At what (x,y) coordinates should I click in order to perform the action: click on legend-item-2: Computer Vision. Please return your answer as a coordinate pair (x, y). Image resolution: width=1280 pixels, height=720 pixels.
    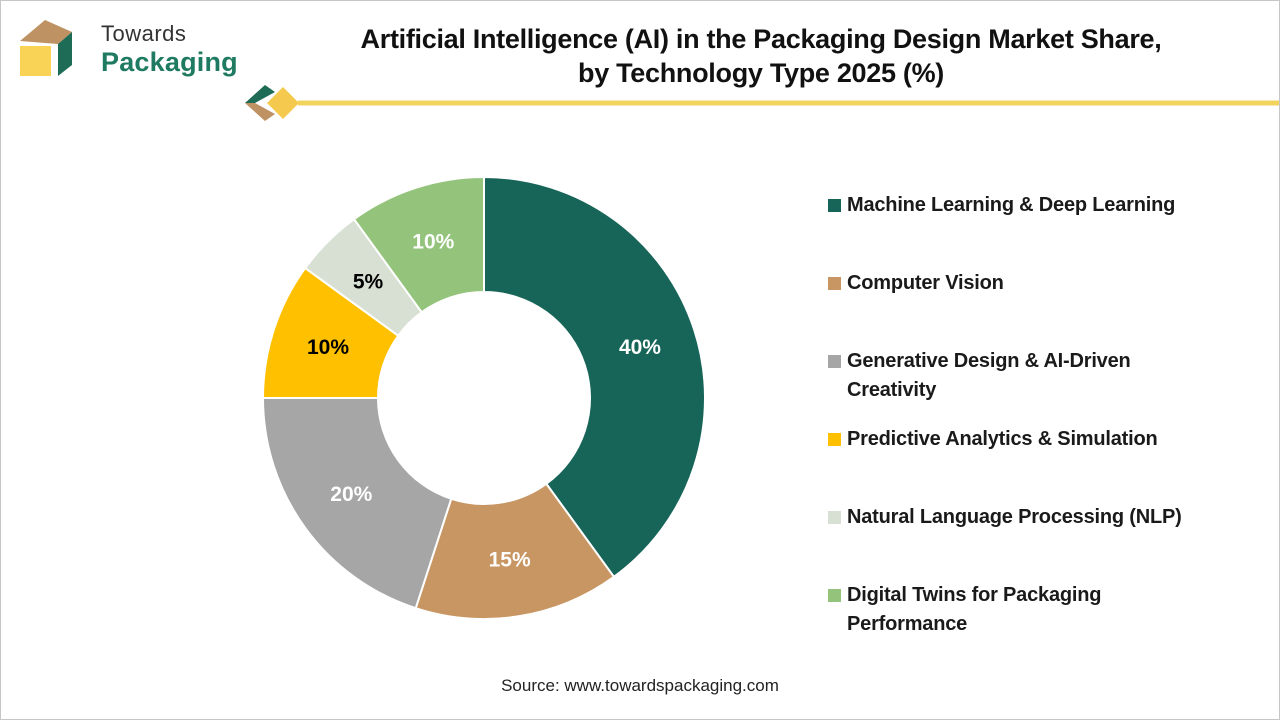
    Looking at the image, I should click on (1018, 283).